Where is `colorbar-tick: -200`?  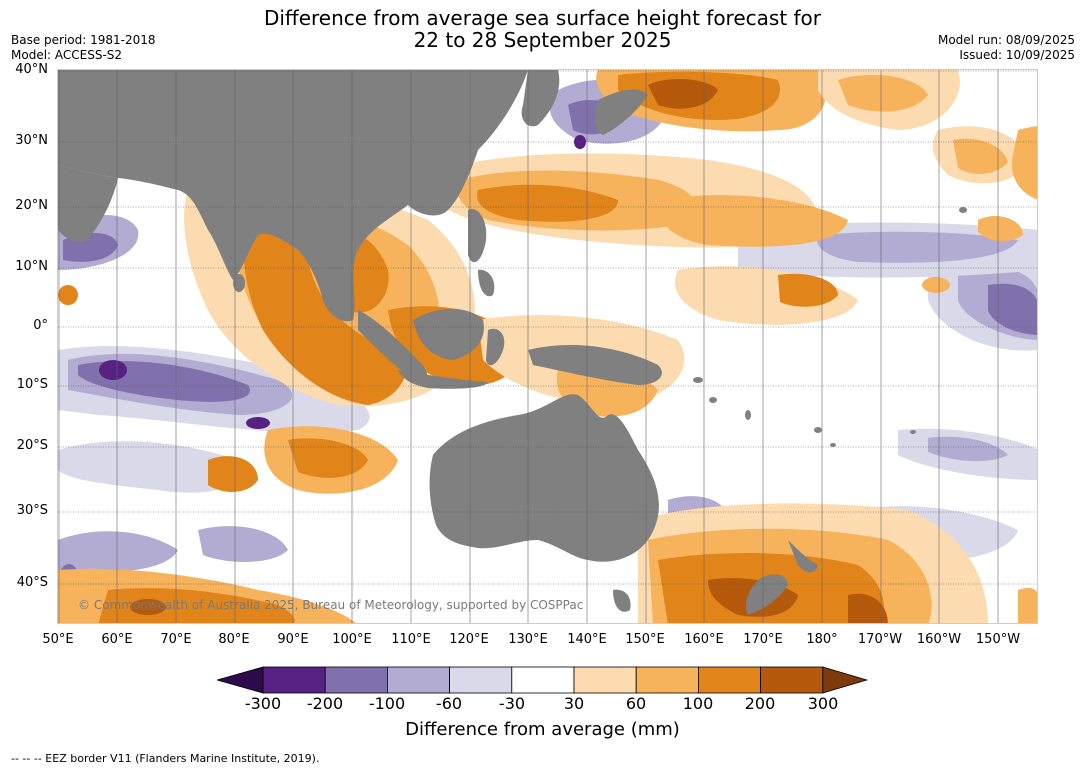
colorbar-tick: -200 is located at coordinates (325, 703).